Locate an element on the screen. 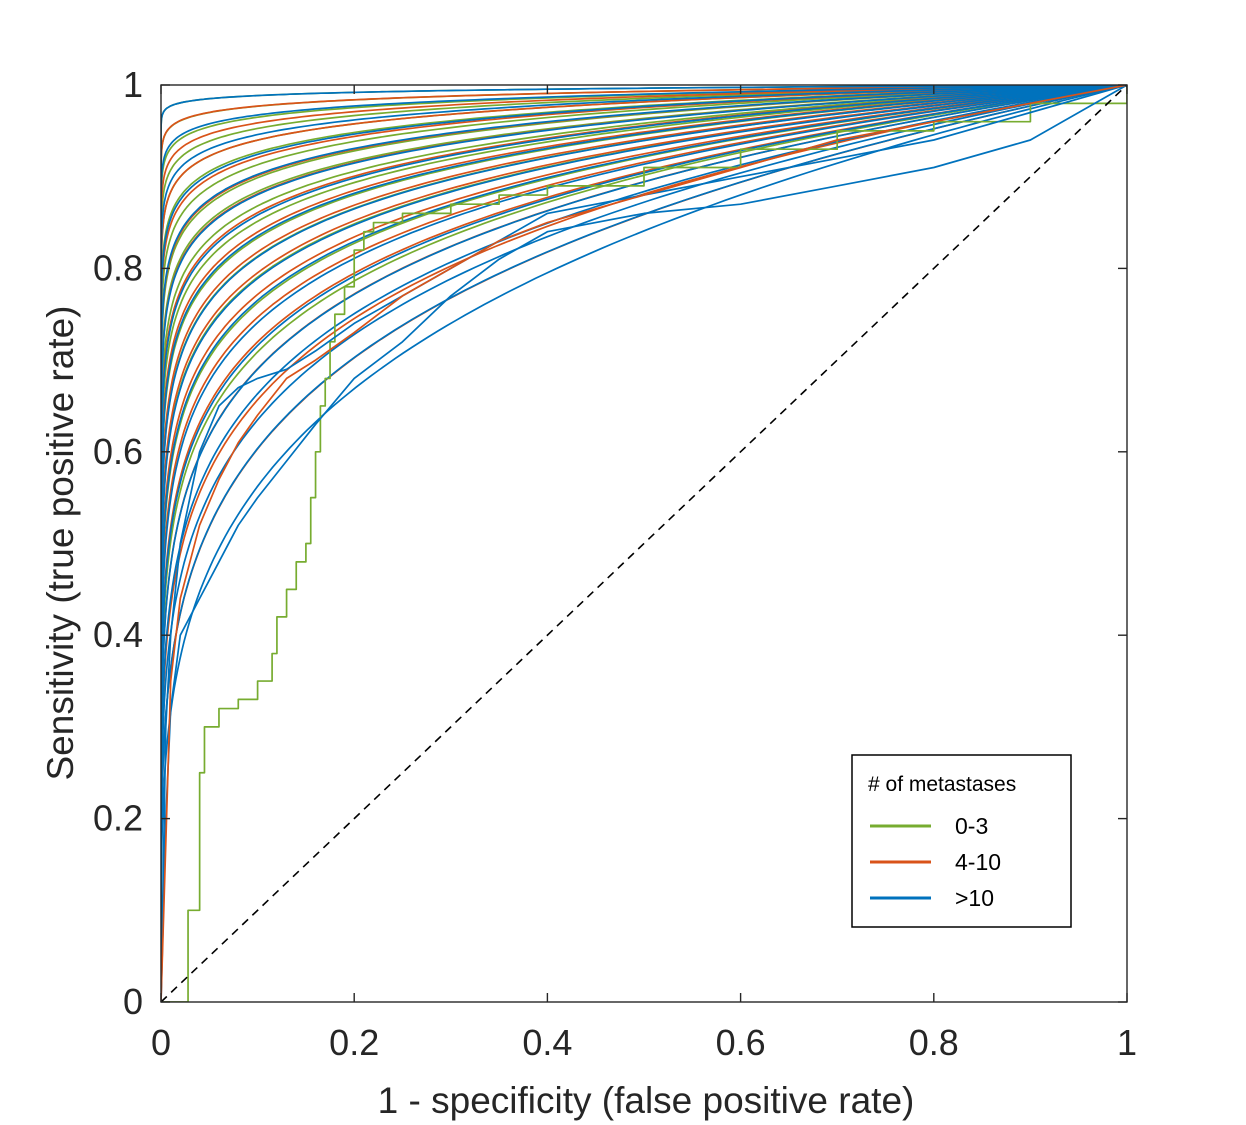 The image size is (1246, 1125). legend-label-4-10: 4-10 is located at coordinates (978, 862).